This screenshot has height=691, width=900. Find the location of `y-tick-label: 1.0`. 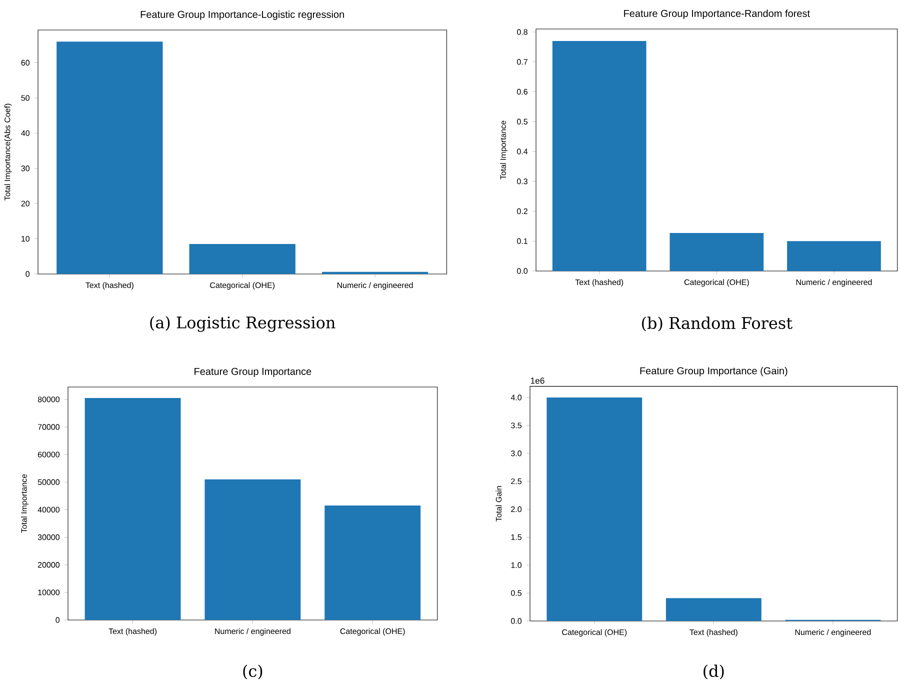

y-tick-label: 1.0 is located at coordinates (516, 565).